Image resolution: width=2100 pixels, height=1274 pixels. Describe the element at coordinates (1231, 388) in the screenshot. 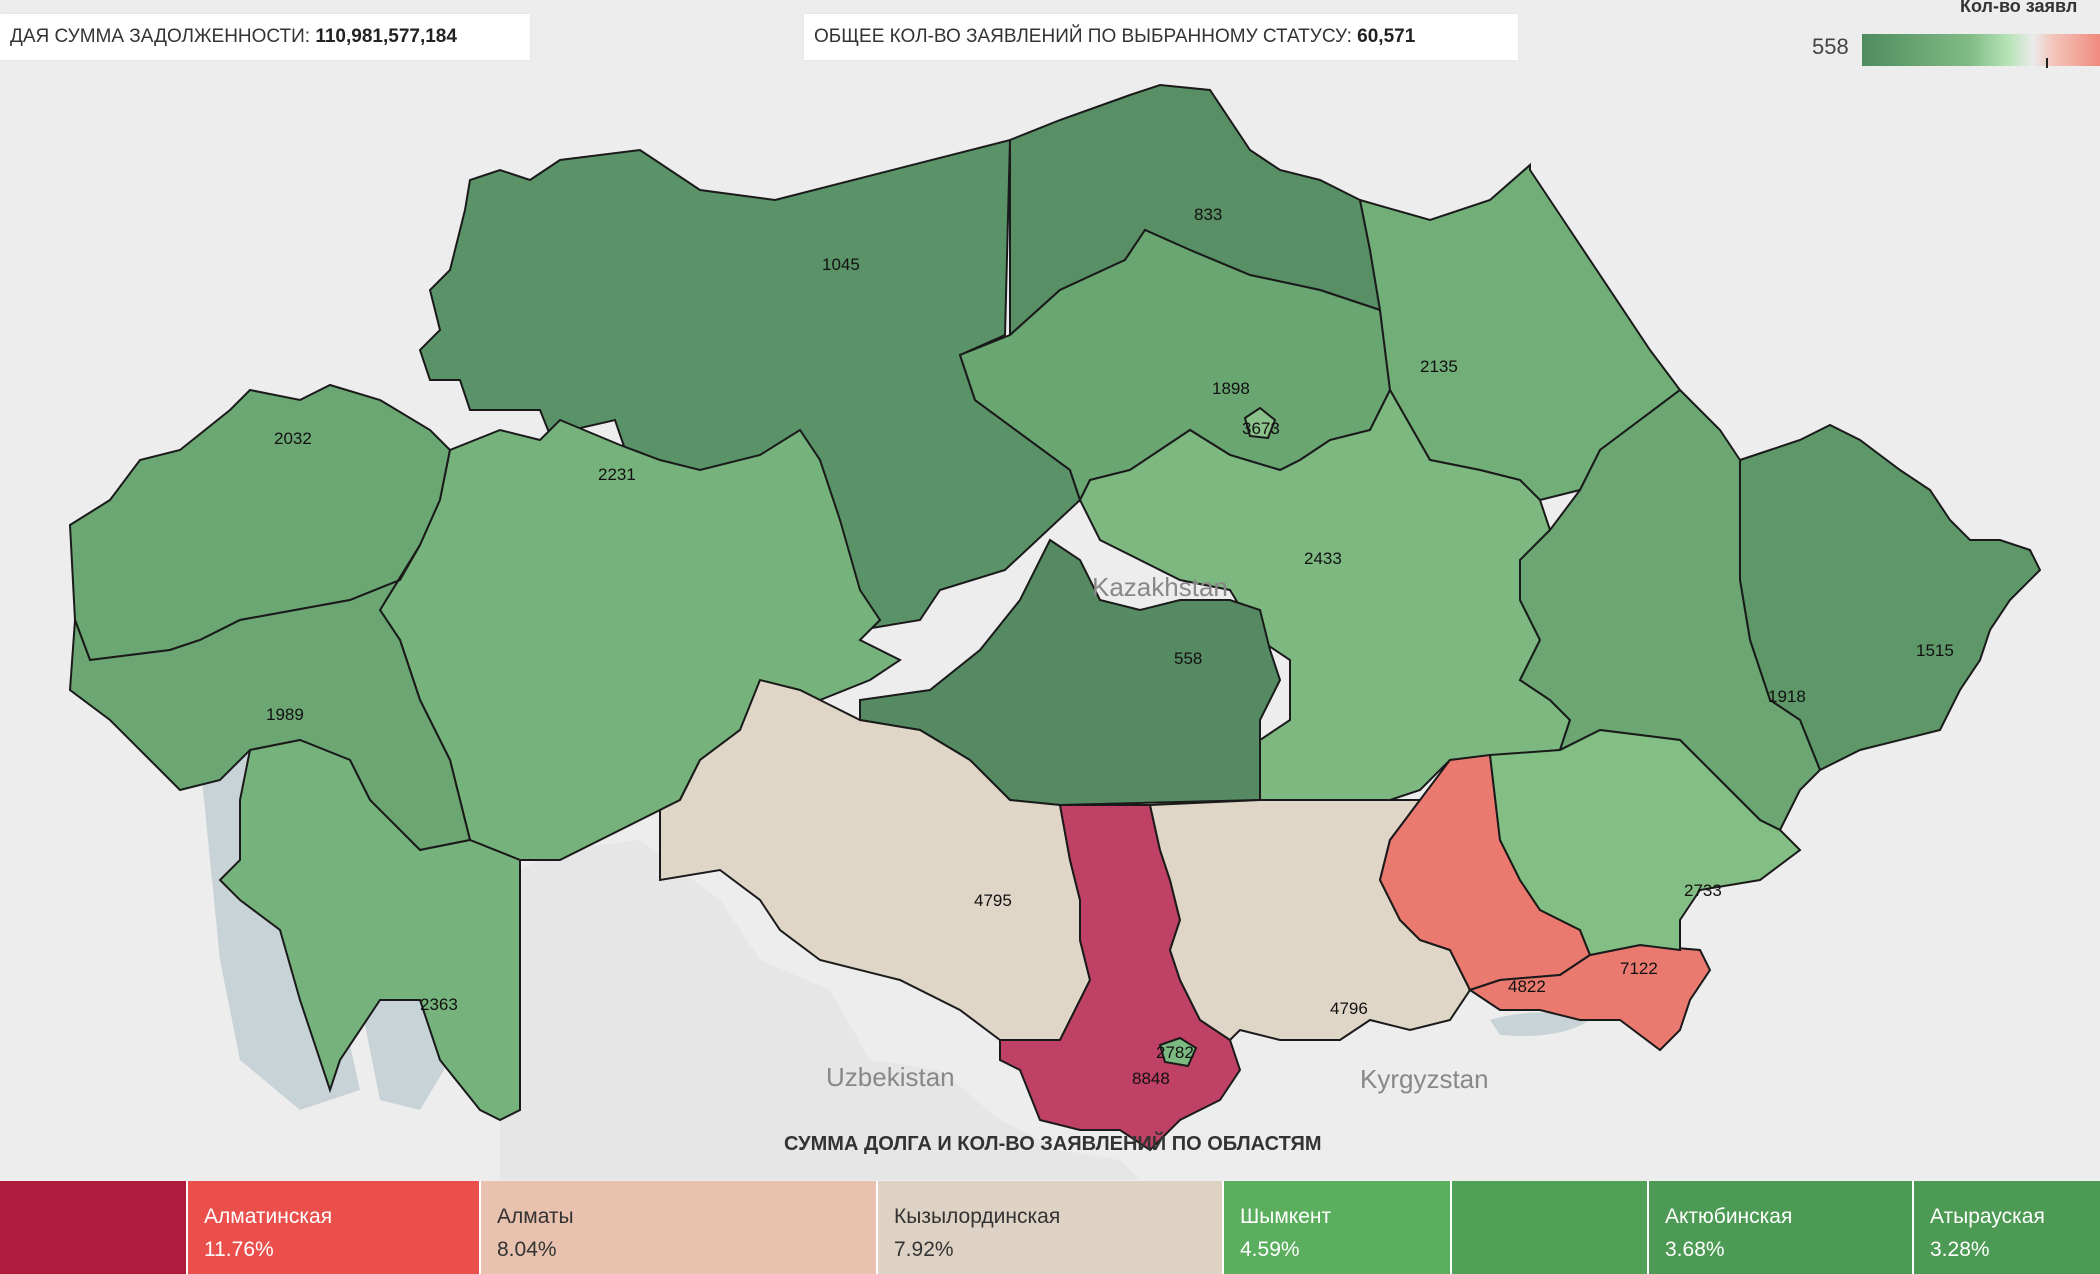

I see `region-label-1898: 1898` at that location.